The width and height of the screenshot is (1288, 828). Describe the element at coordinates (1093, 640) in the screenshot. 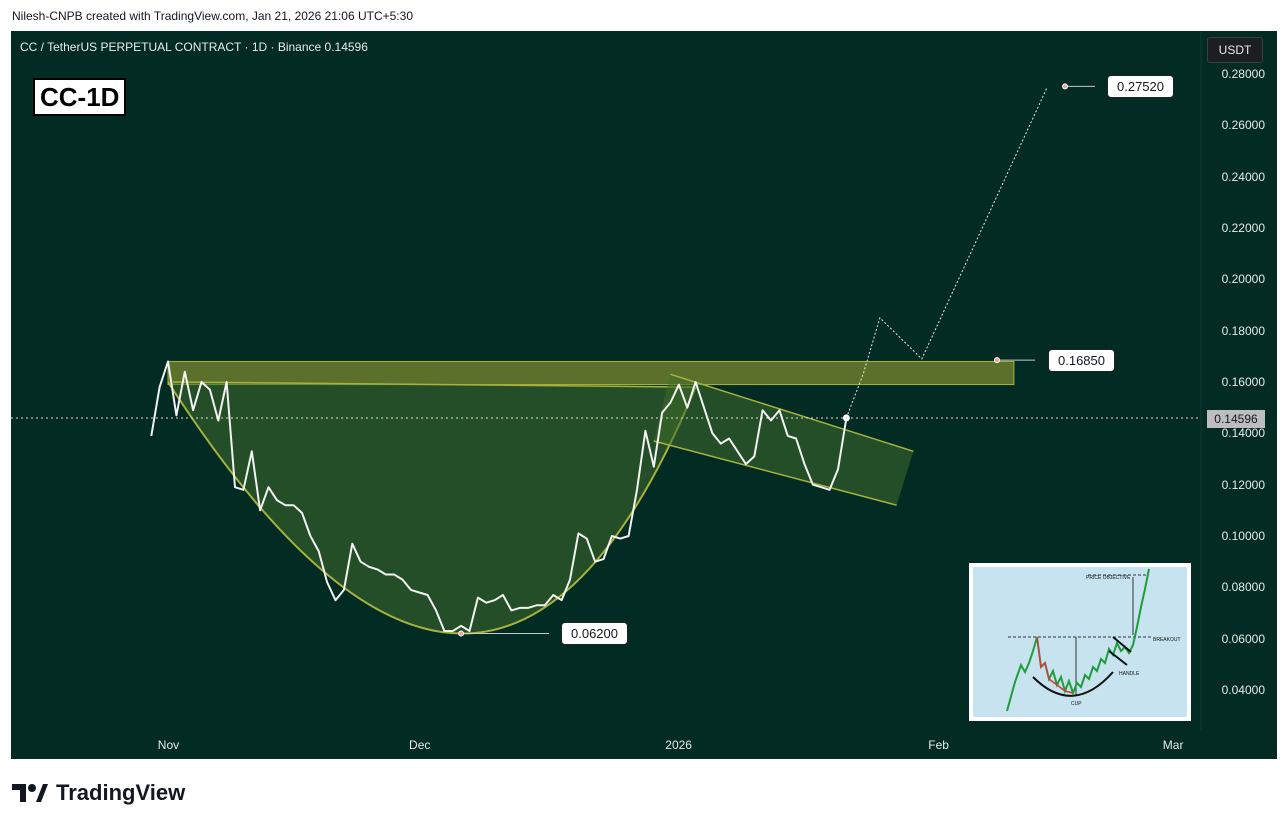

I see `cup-handle-diagram: PRICE OBJECTIVE CUP HANDLE BREAKOUT` at that location.